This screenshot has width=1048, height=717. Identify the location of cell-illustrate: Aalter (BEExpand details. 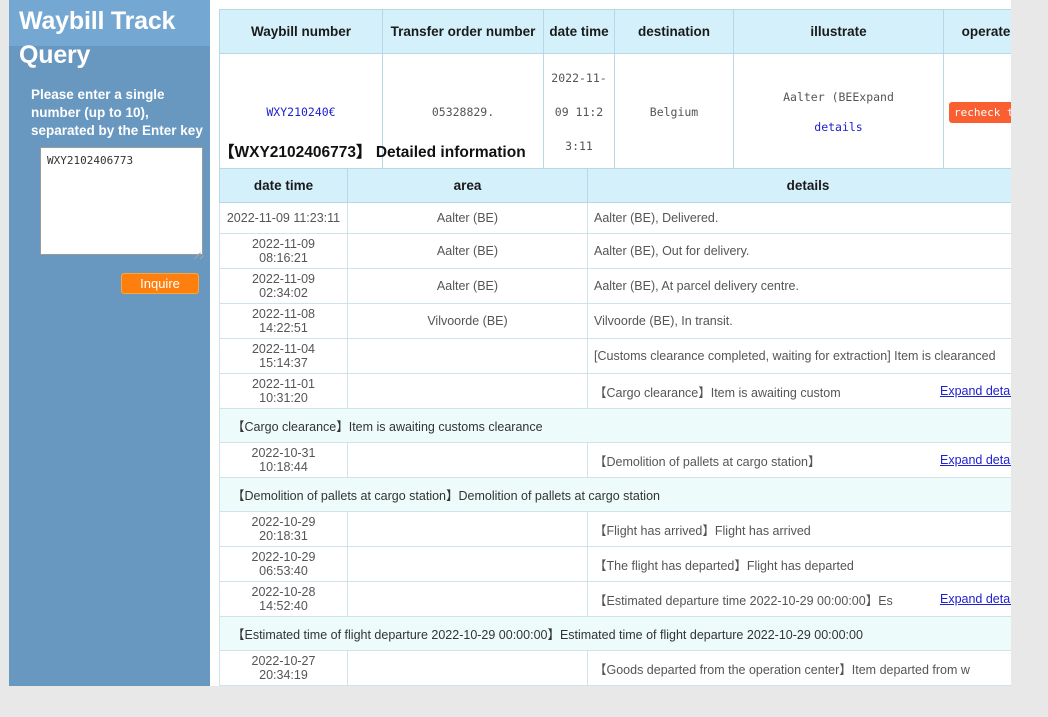
(838, 112).